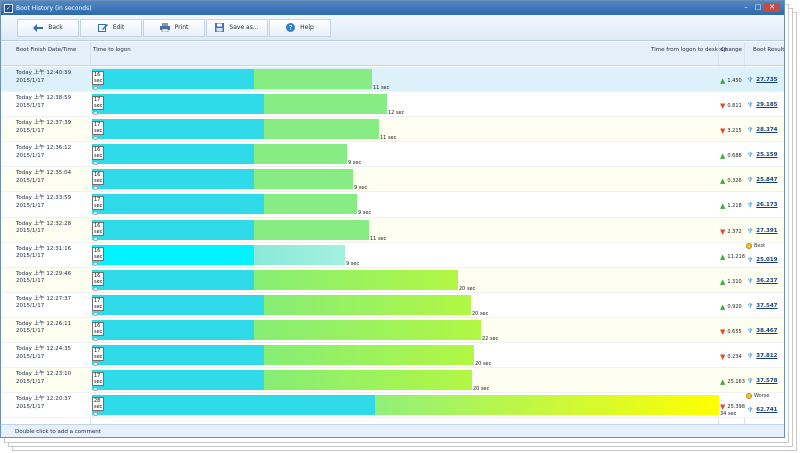 The width and height of the screenshot is (800, 453). I want to click on maximize-button: □, so click(758, 6).